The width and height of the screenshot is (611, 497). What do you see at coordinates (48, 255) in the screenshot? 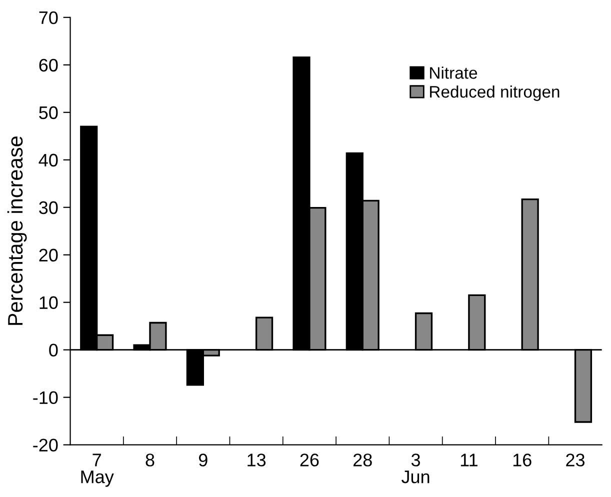
I see `y-tick-label: 20` at bounding box center [48, 255].